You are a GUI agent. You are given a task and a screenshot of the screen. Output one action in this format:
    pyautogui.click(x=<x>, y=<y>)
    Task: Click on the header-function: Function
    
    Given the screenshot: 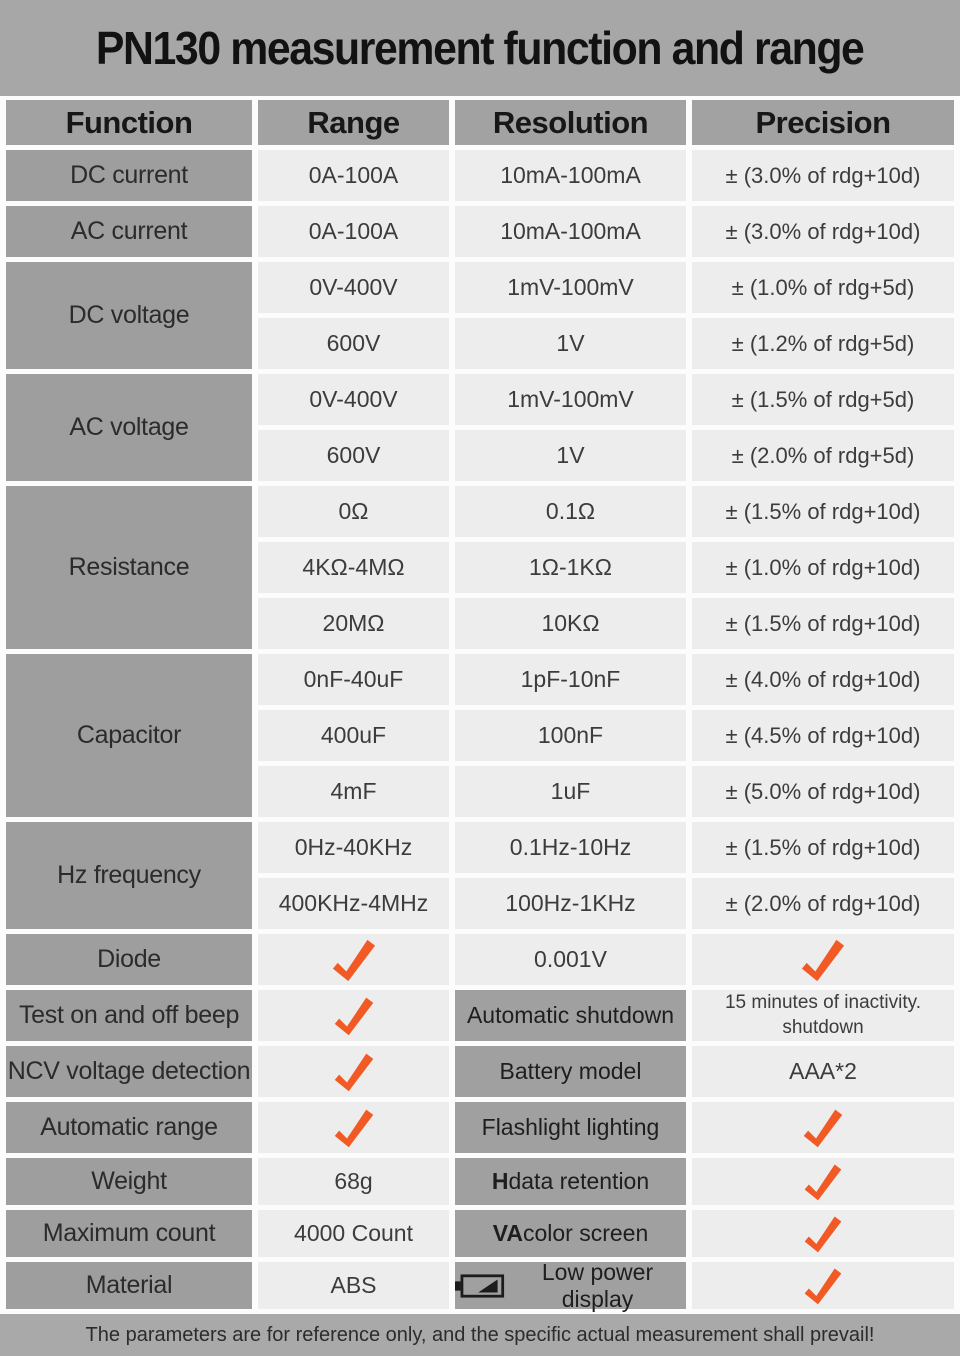 What is the action you would take?
    pyautogui.click(x=129, y=122)
    